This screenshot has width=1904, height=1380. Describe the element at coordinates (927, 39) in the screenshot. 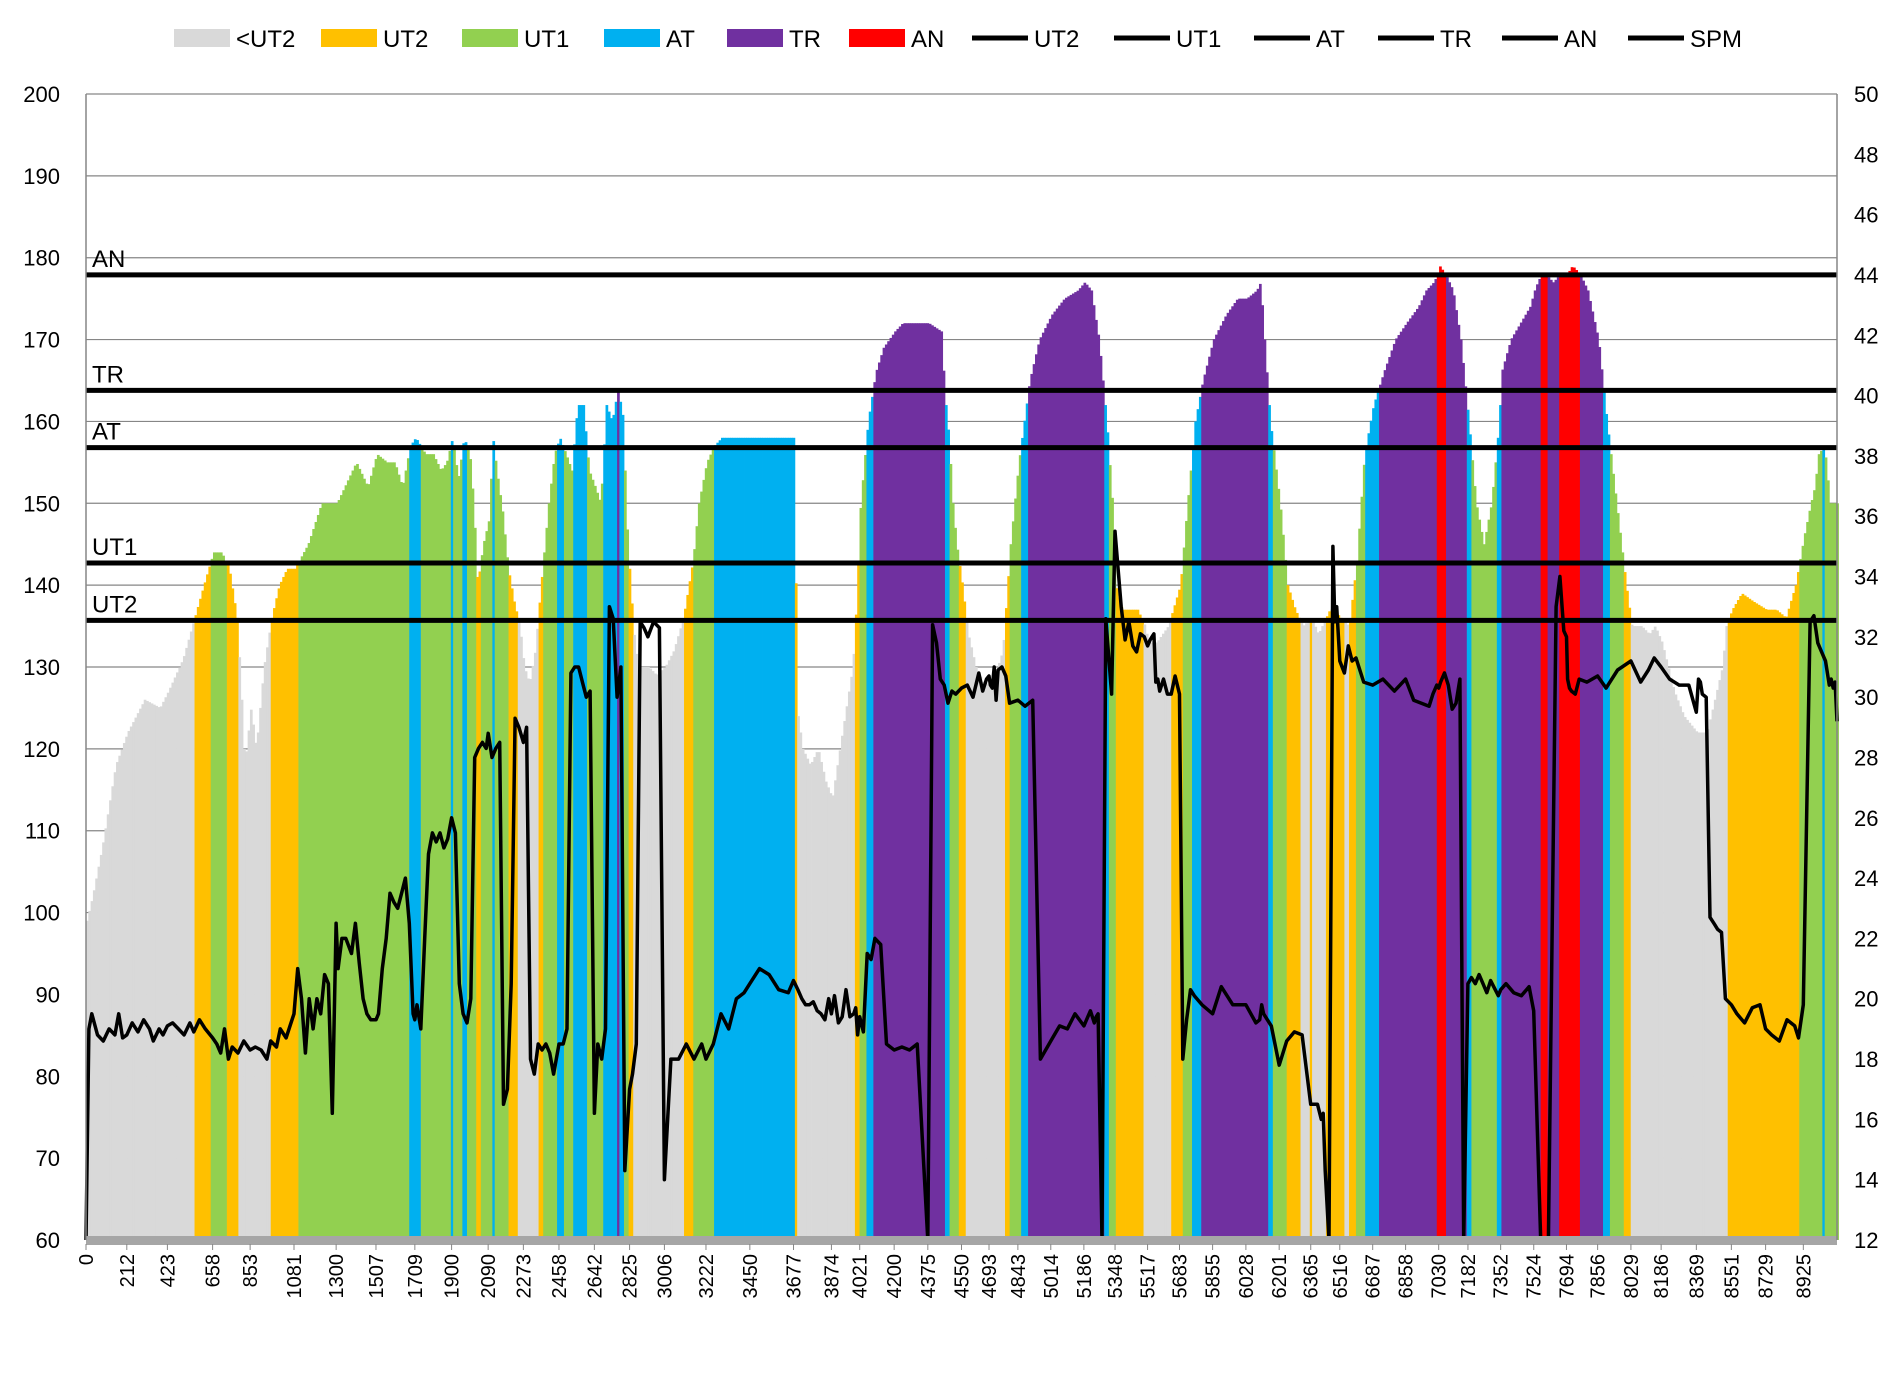

I see `legend-label: AN` at that location.